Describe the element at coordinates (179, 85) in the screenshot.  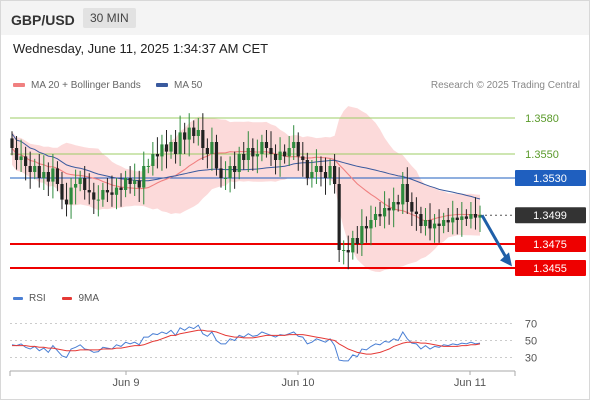
I see `legend-ma50: MA 50` at that location.